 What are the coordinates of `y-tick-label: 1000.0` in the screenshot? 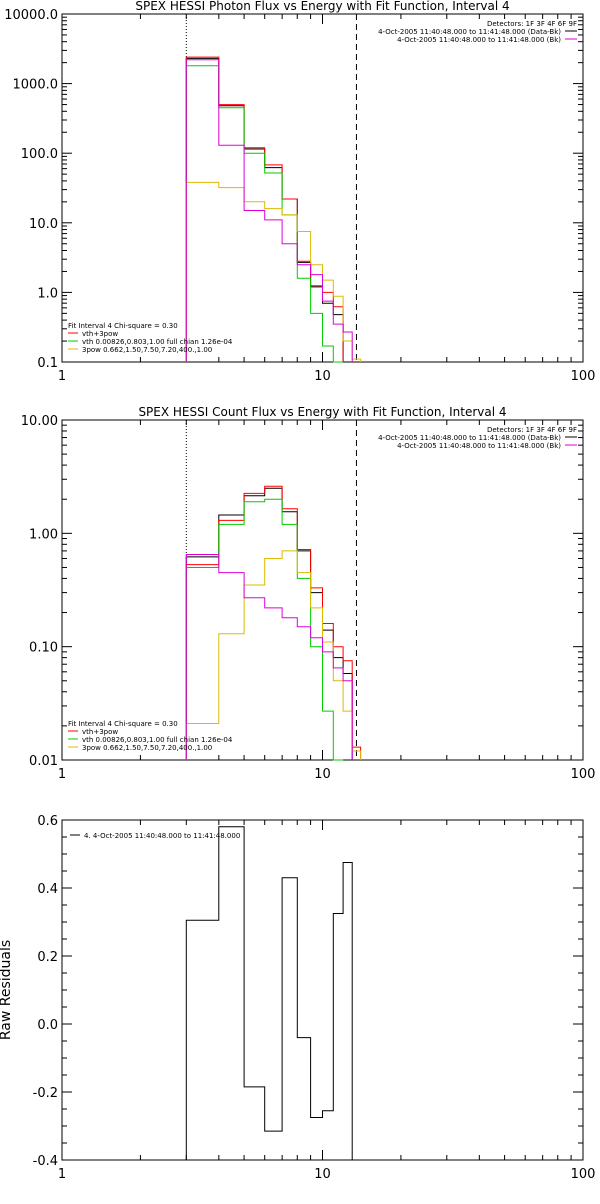 It's located at (36, 85).